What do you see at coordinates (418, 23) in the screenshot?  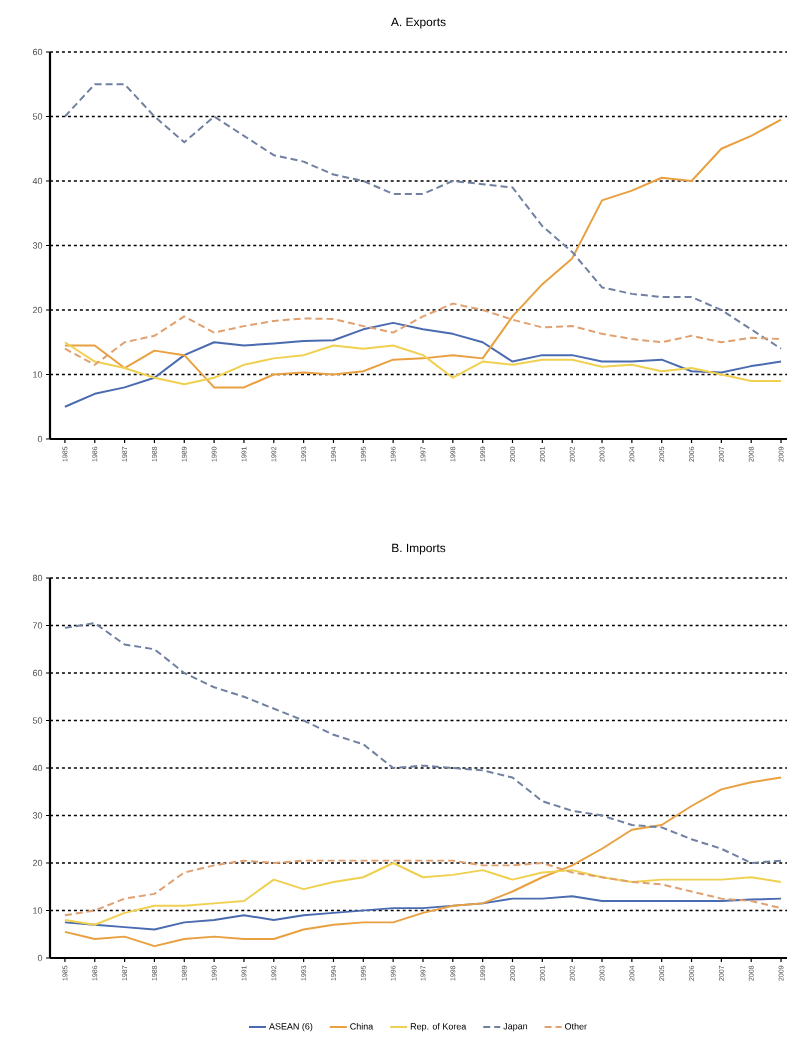 I see `chart-title: A. Exports` at bounding box center [418, 23].